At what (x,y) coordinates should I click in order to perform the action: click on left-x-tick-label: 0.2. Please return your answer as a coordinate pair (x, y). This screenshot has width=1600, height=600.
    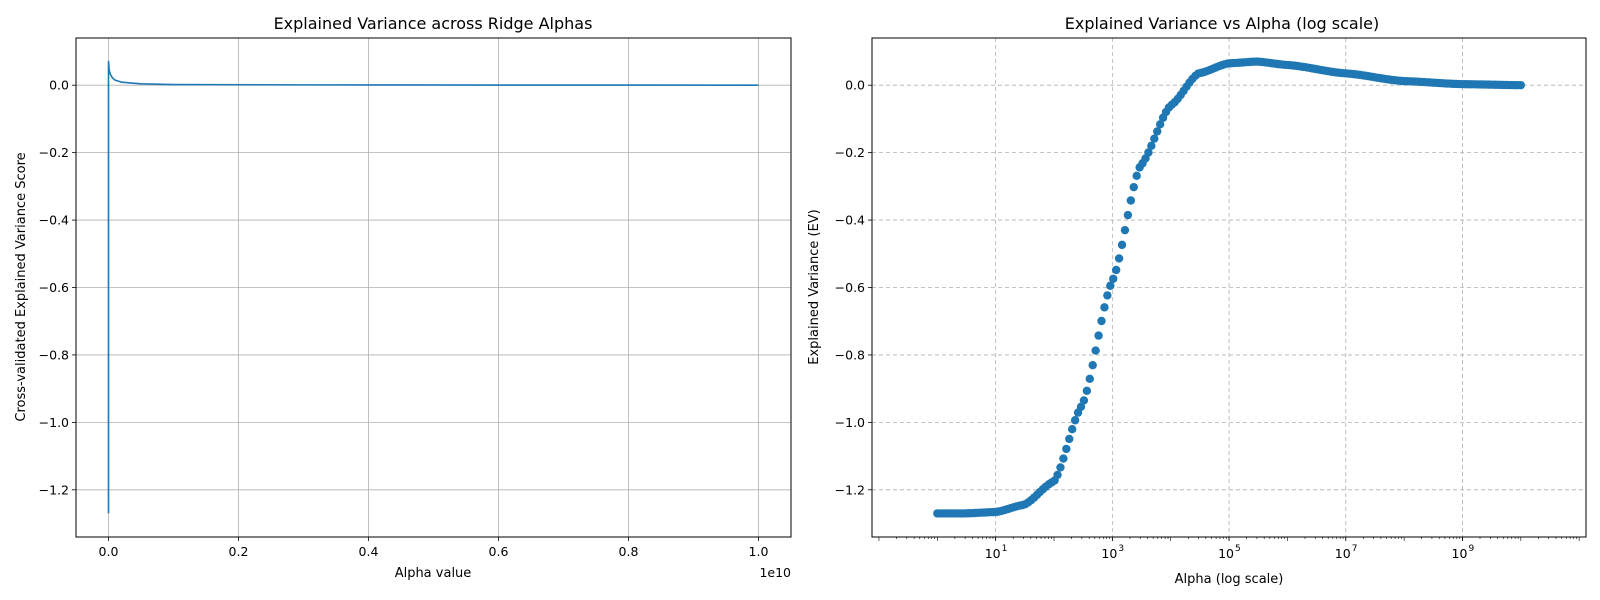
    Looking at the image, I should click on (239, 551).